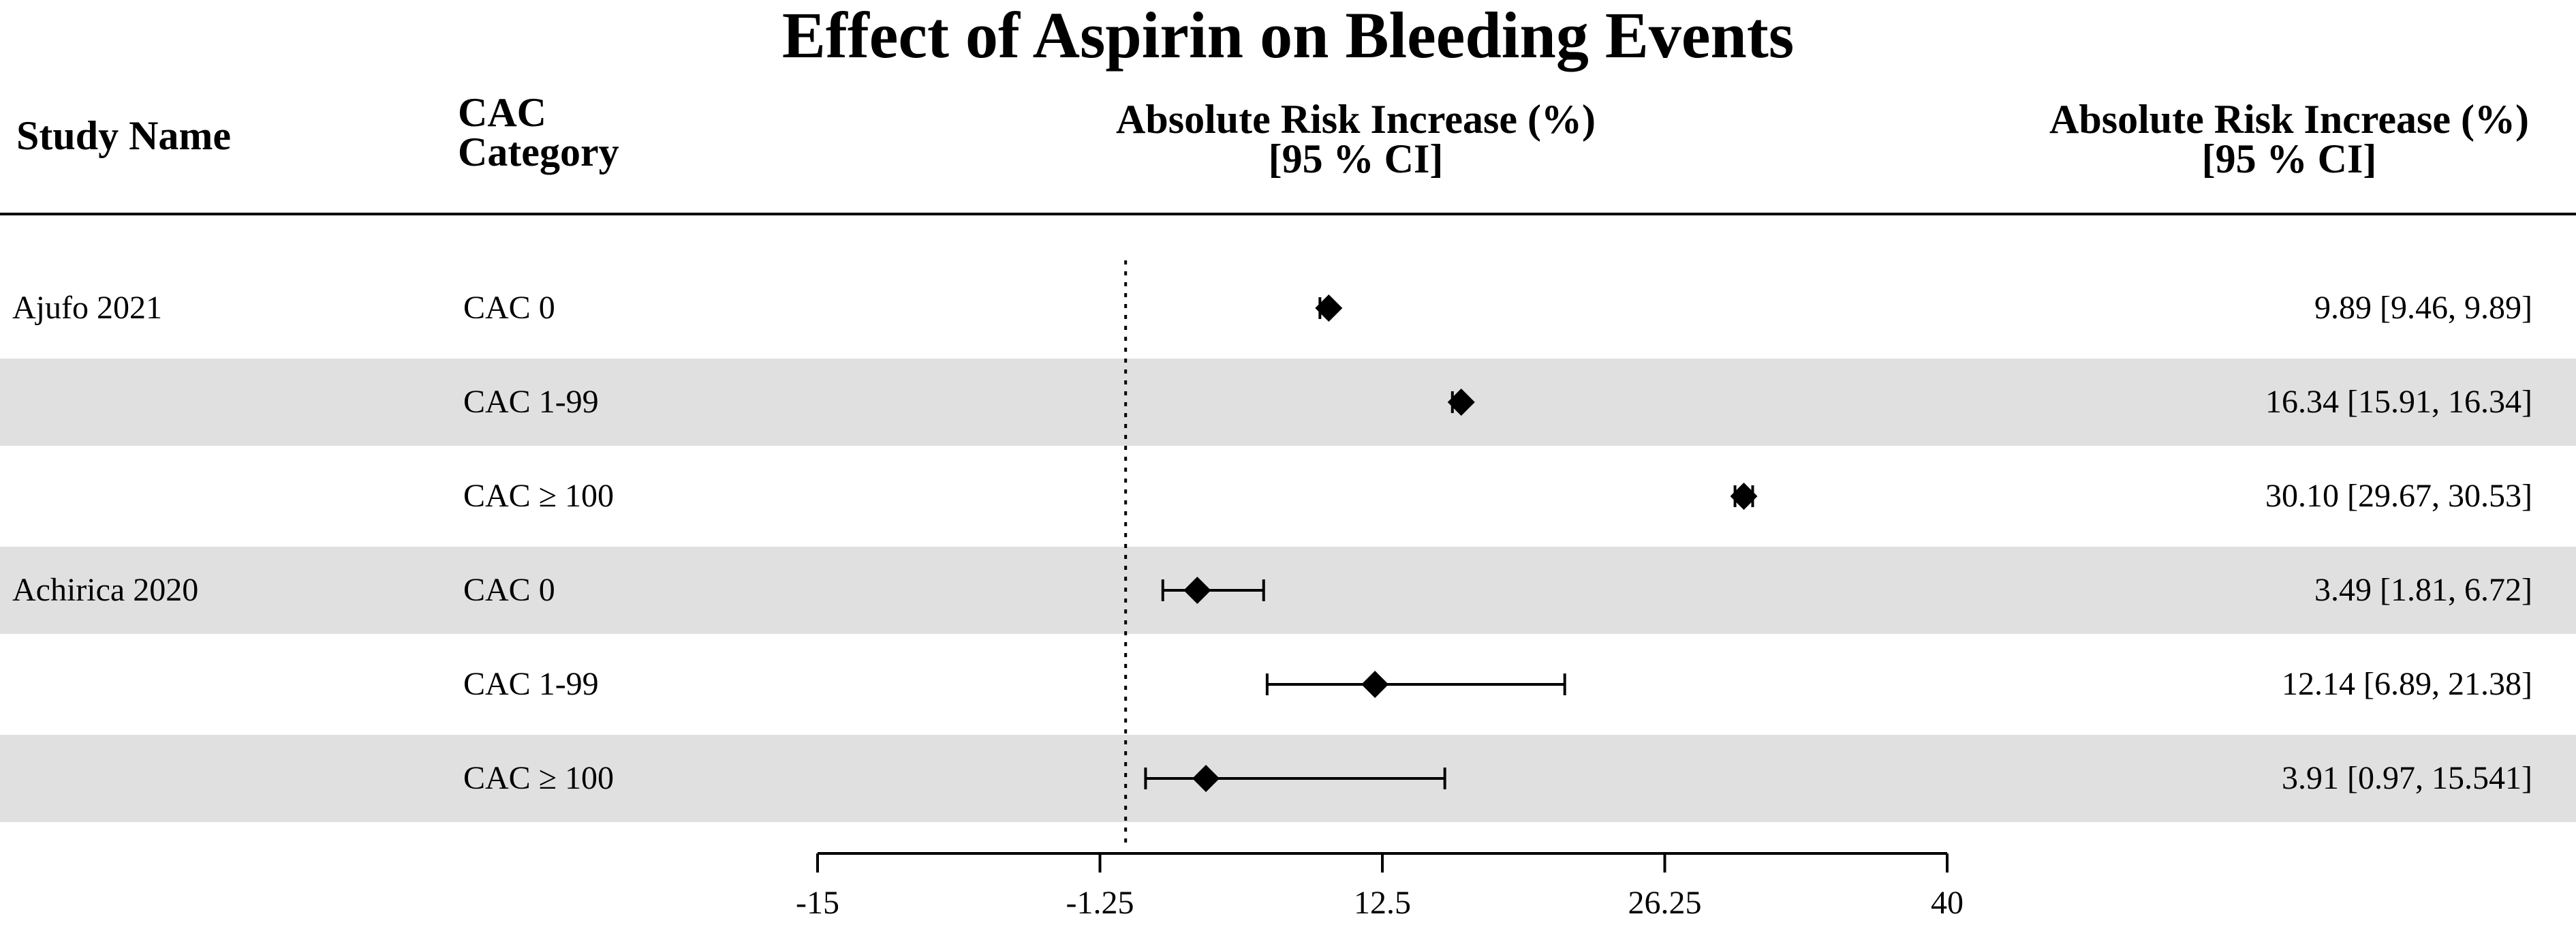 The width and height of the screenshot is (2576, 925). I want to click on x-axis-tick-label: 12.5, so click(1382, 903).